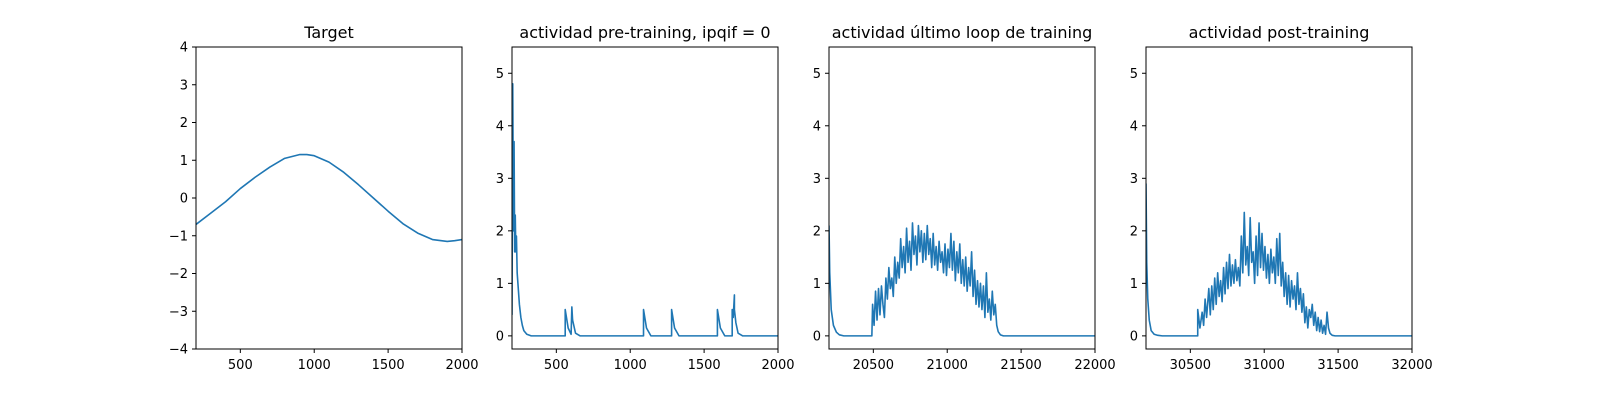  What do you see at coordinates (644, 32) in the screenshot?
I see `subplot-title: actividad pre-training, ipqif = 0` at bounding box center [644, 32].